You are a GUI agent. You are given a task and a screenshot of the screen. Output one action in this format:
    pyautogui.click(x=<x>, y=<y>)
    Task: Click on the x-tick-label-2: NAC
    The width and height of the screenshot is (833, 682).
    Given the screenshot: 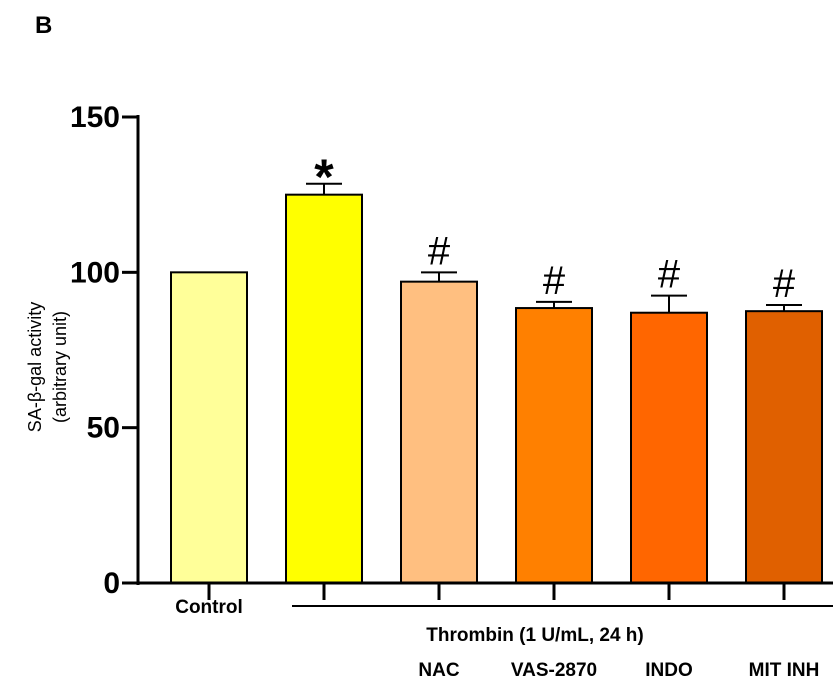 What is the action you would take?
    pyautogui.click(x=438, y=670)
    